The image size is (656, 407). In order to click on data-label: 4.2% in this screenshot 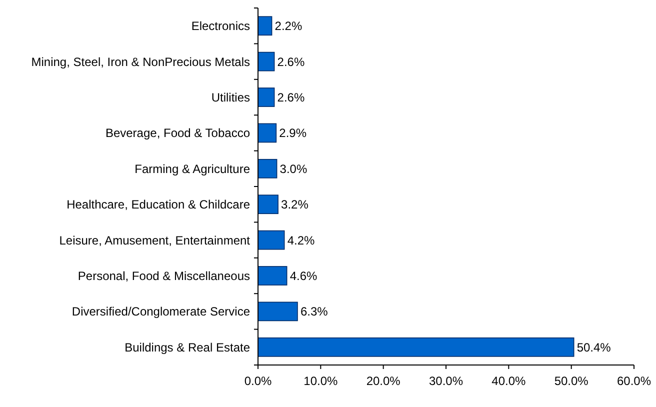, I will do `click(301, 240)`.